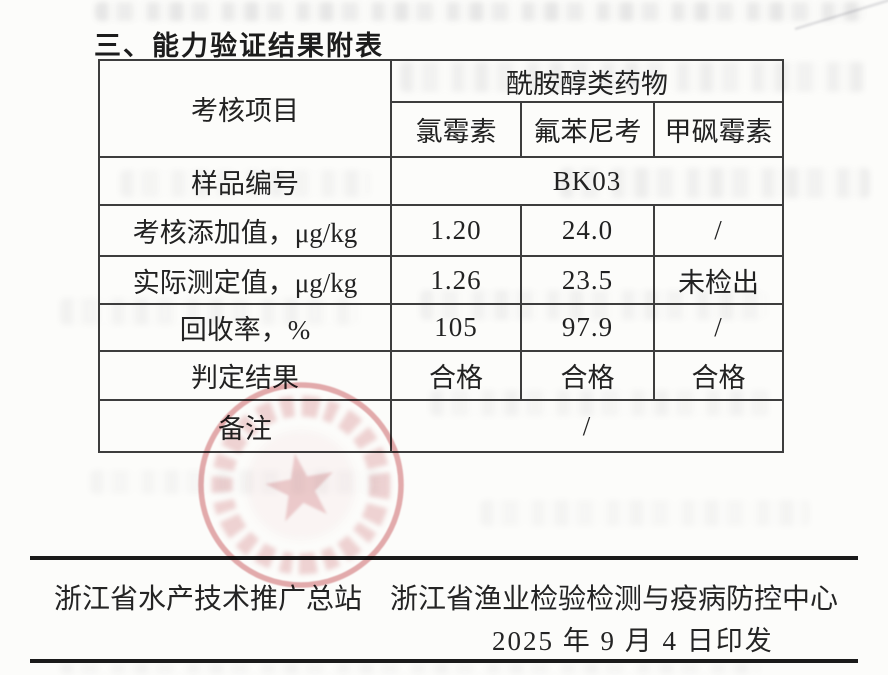 The height and width of the screenshot is (675, 888). I want to click on cell-spiked-florfenicol: 24.0, so click(587, 230).